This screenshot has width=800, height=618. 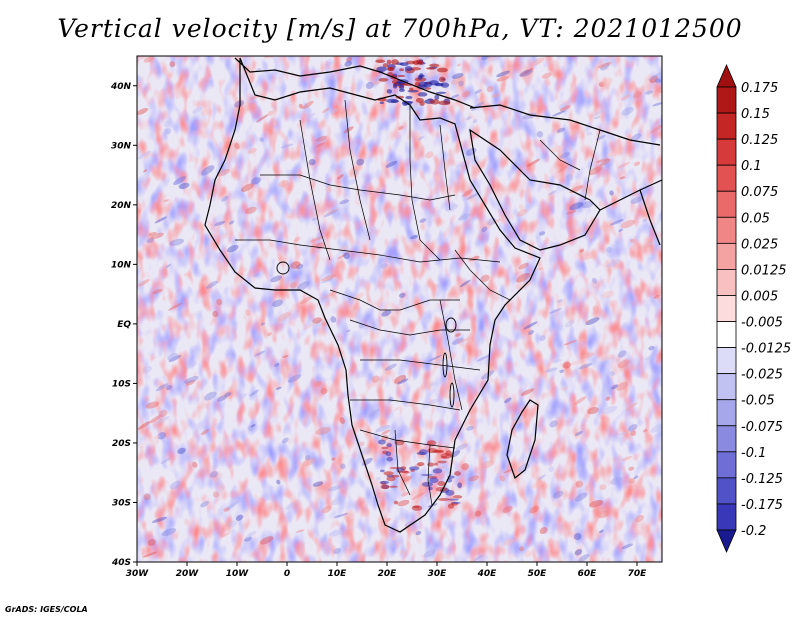 I want to click on lon-tick-label: 10W, so click(x=238, y=574).